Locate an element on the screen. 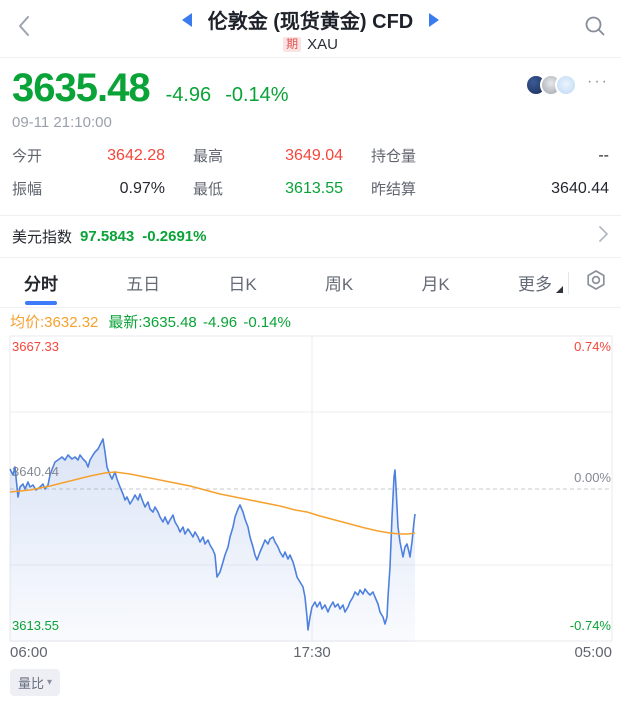  back-button is located at coordinates (24, 29).